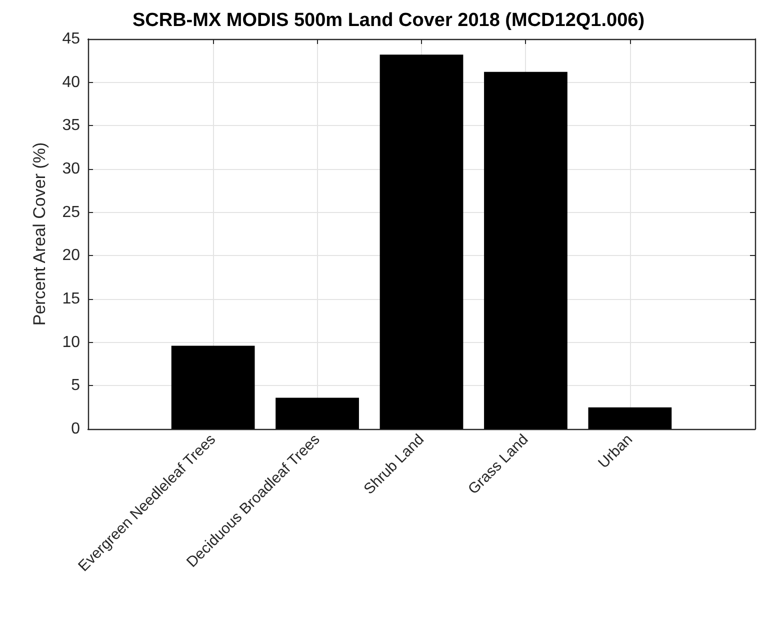 This screenshot has height=623, width=777. Describe the element at coordinates (71, 82) in the screenshot. I see `y-tick-label: 40` at that location.